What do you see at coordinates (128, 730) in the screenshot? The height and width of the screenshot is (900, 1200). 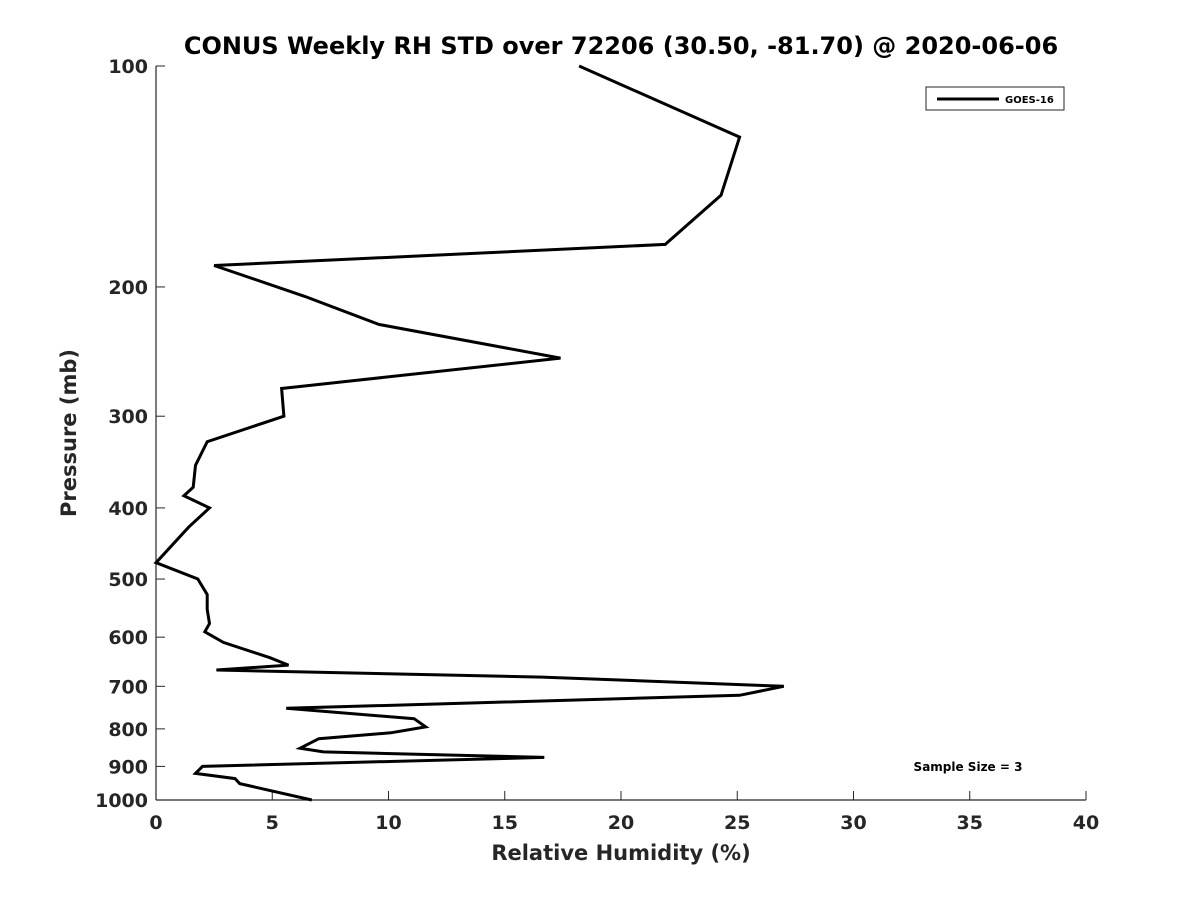 I see `y-tick-label: 800` at bounding box center [128, 730].